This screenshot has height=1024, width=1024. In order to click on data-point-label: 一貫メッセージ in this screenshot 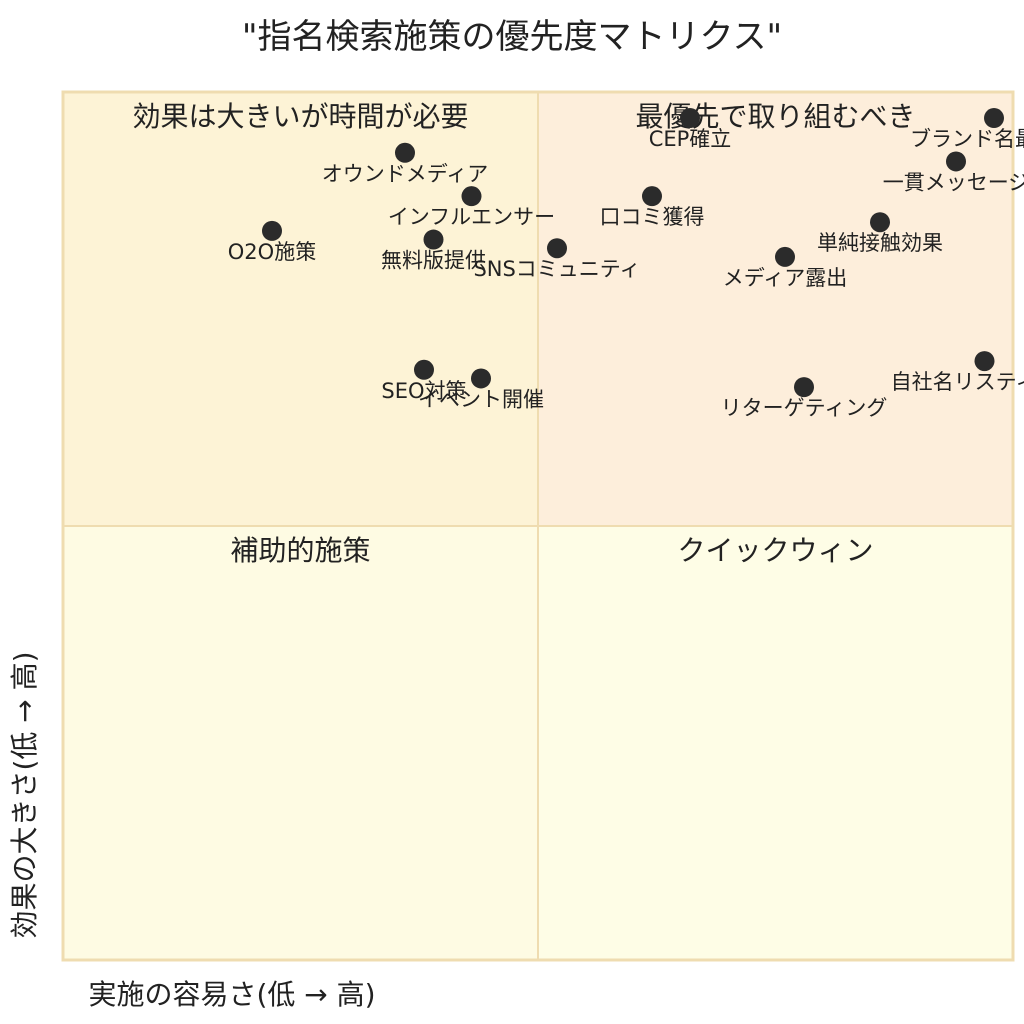, I will do `click(953, 182)`.